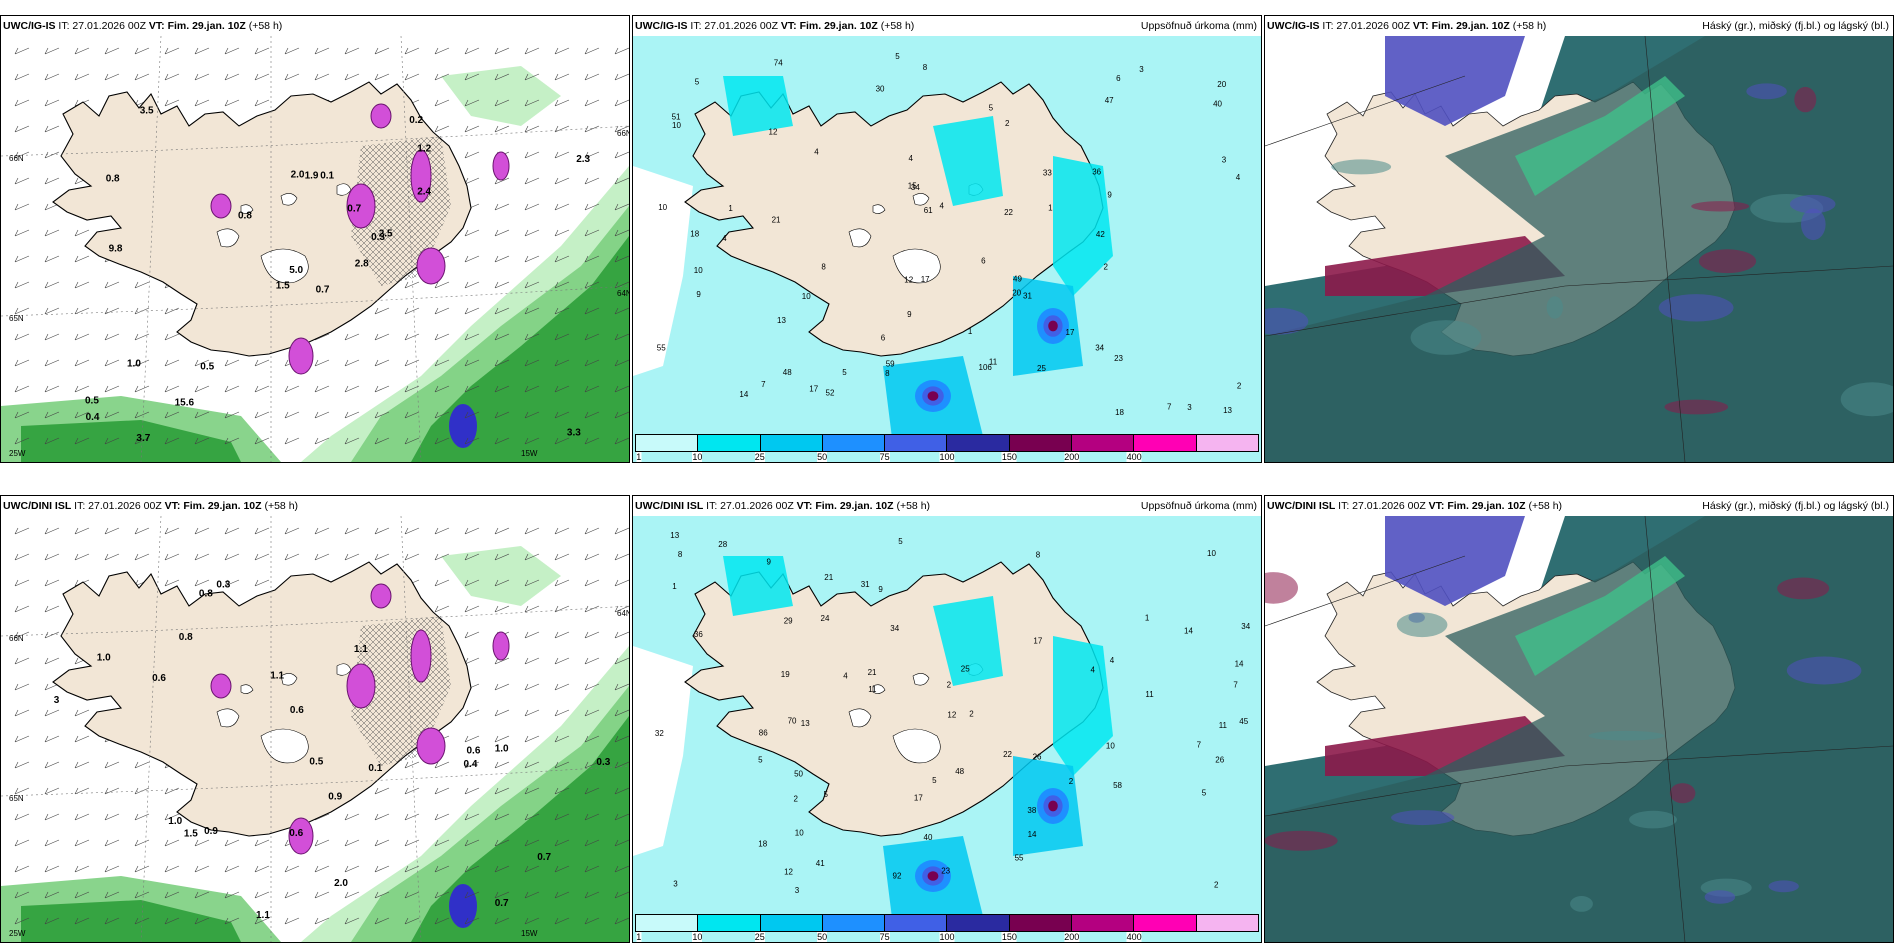  I want to click on precip-shading, so click(968, 161).